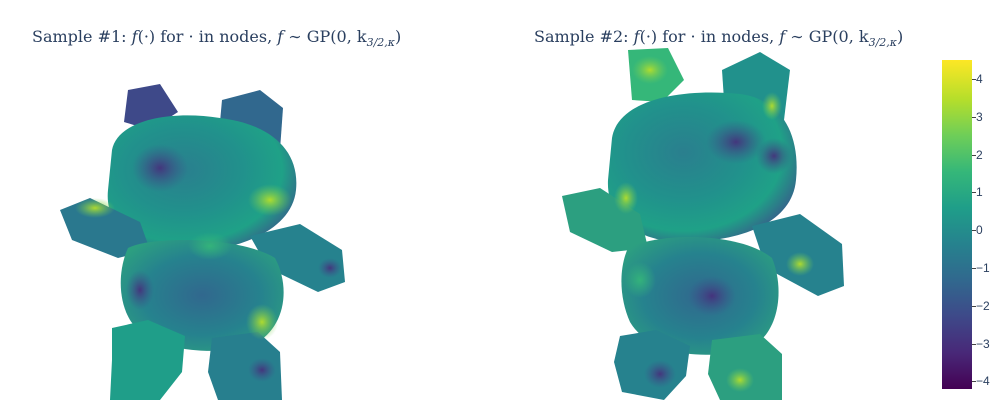 The image size is (1000, 400). I want to click on colorbar-tick-label: −4, so click(983, 381).